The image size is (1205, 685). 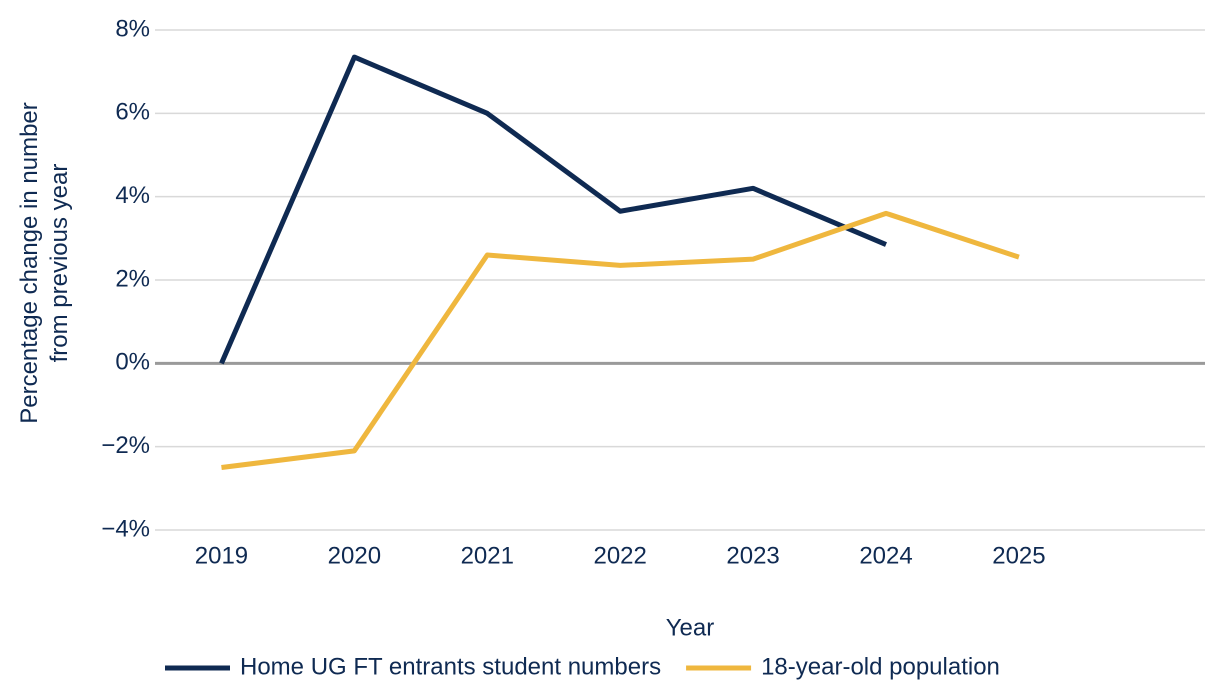 What do you see at coordinates (752, 555) in the screenshot?
I see `x-tick-label: 2023` at bounding box center [752, 555].